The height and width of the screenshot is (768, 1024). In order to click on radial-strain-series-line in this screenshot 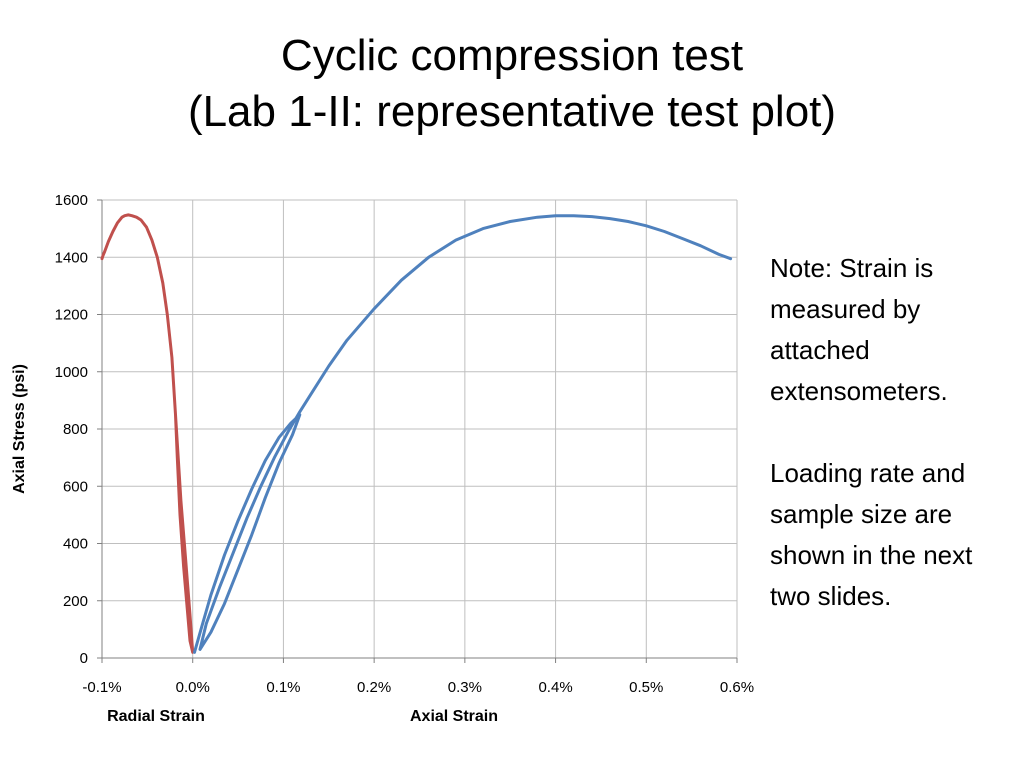, I will do `click(147, 433)`.